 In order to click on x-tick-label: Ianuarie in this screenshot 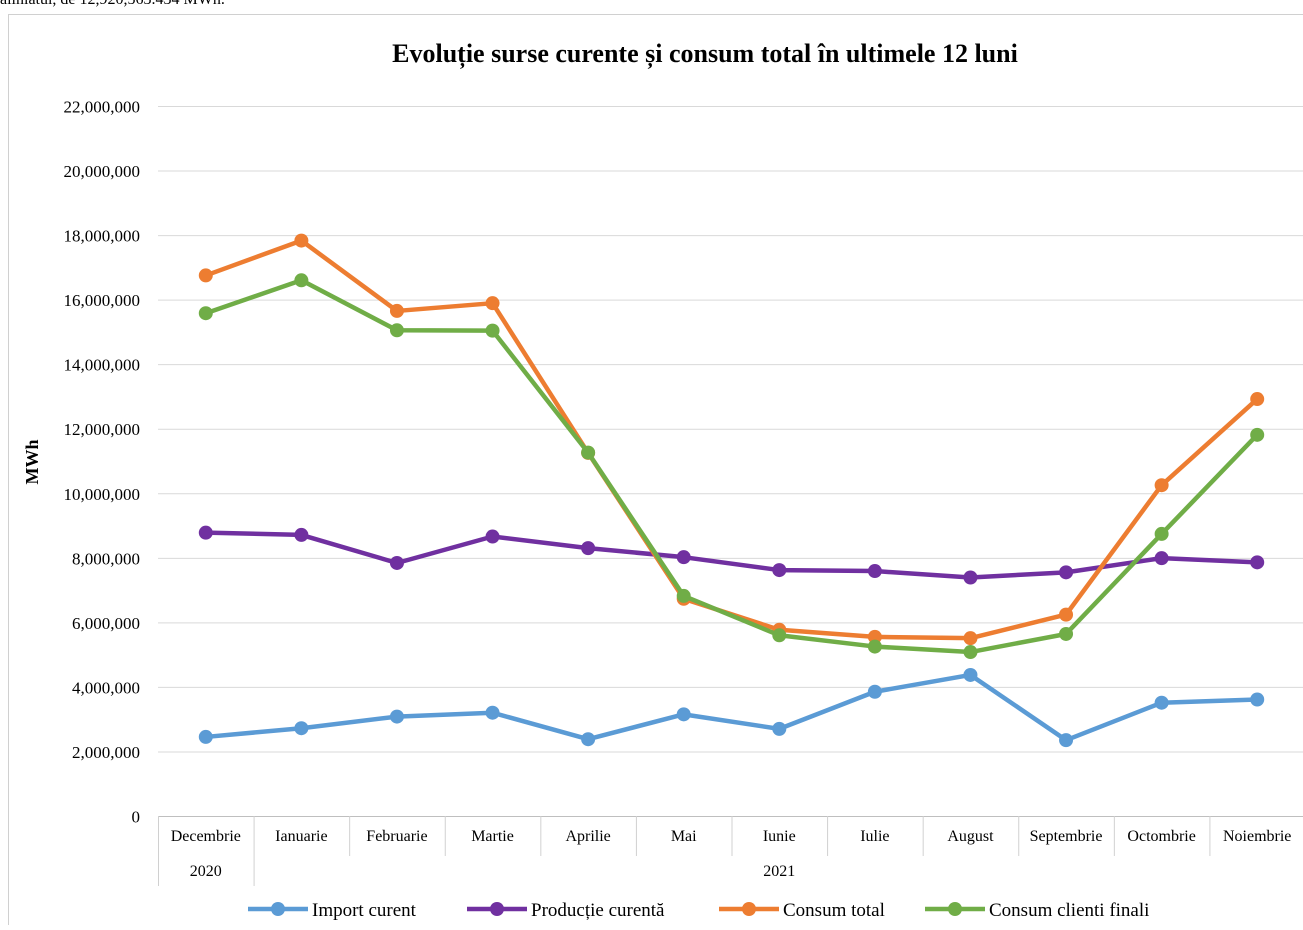, I will do `click(301, 836)`.